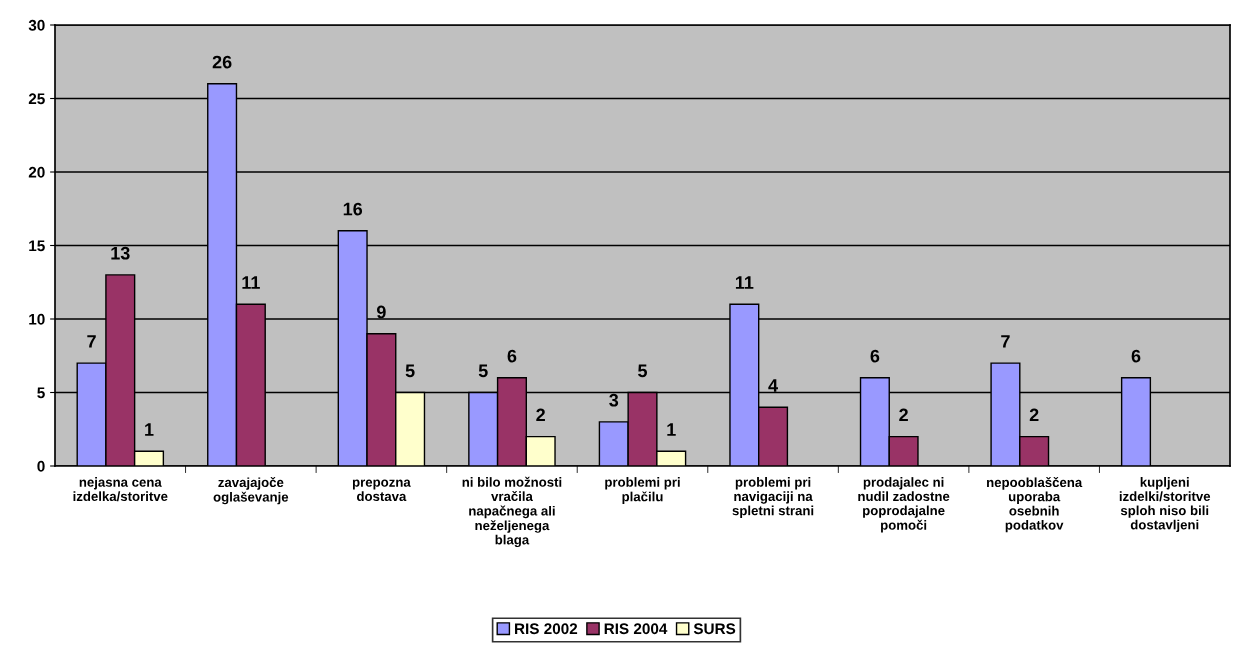 Image resolution: width=1233 pixels, height=653 pixels. I want to click on x-tick-label: nejasna cena izdelka/storitve, so click(120, 489).